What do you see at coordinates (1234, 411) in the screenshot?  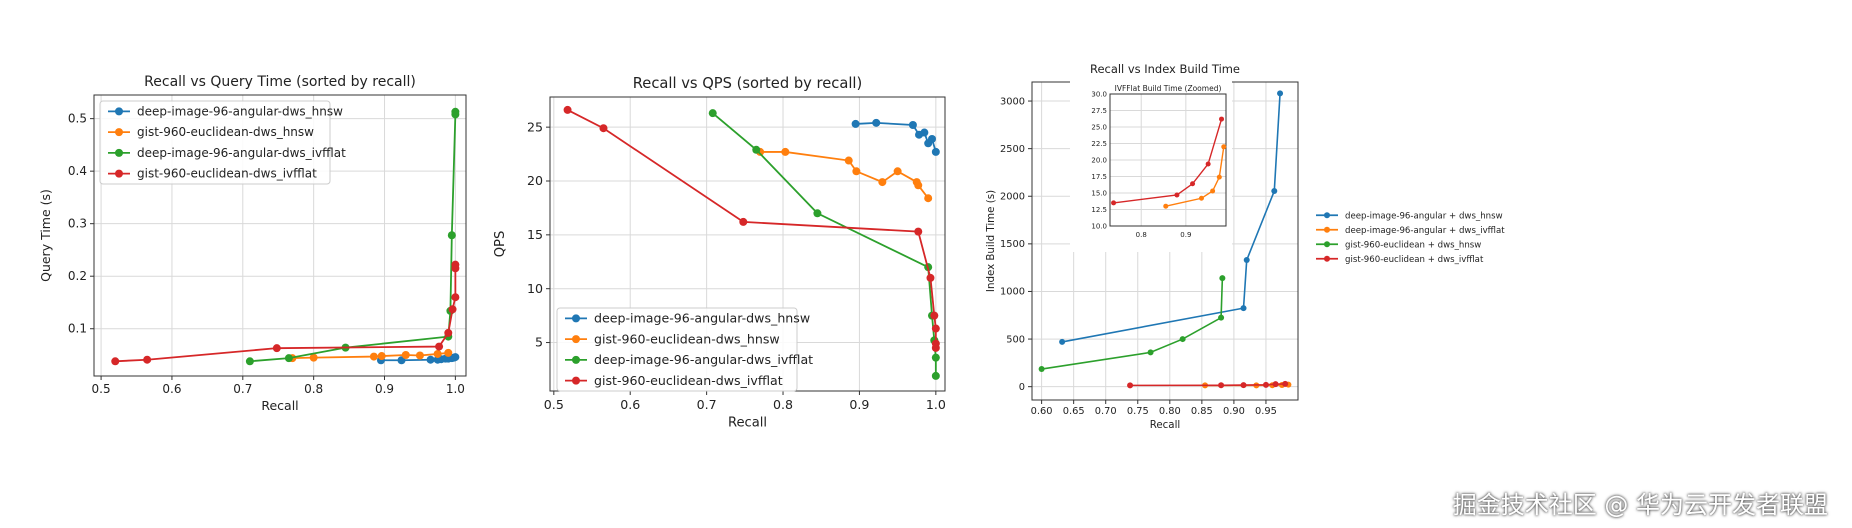 I see `x-tick-label: 0.90` at bounding box center [1234, 411].